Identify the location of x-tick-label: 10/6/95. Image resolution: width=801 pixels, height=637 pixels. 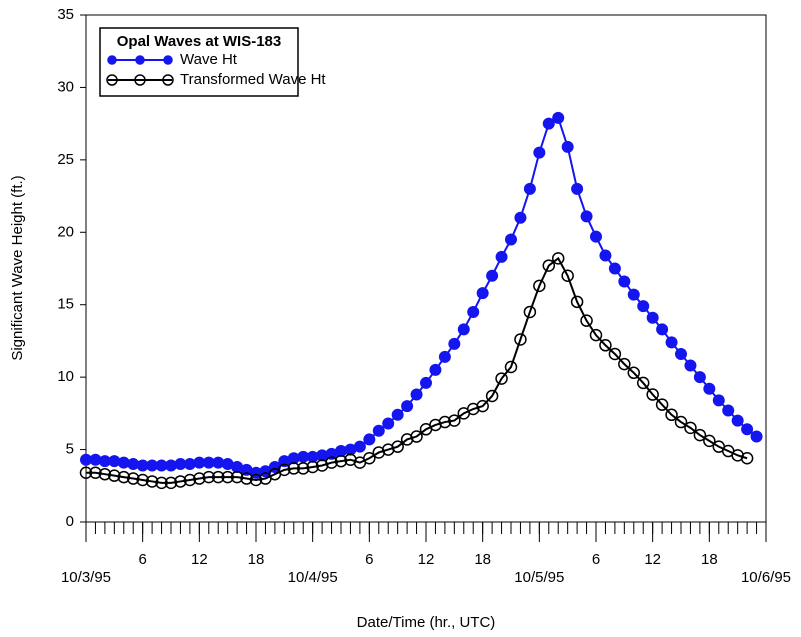
(766, 577).